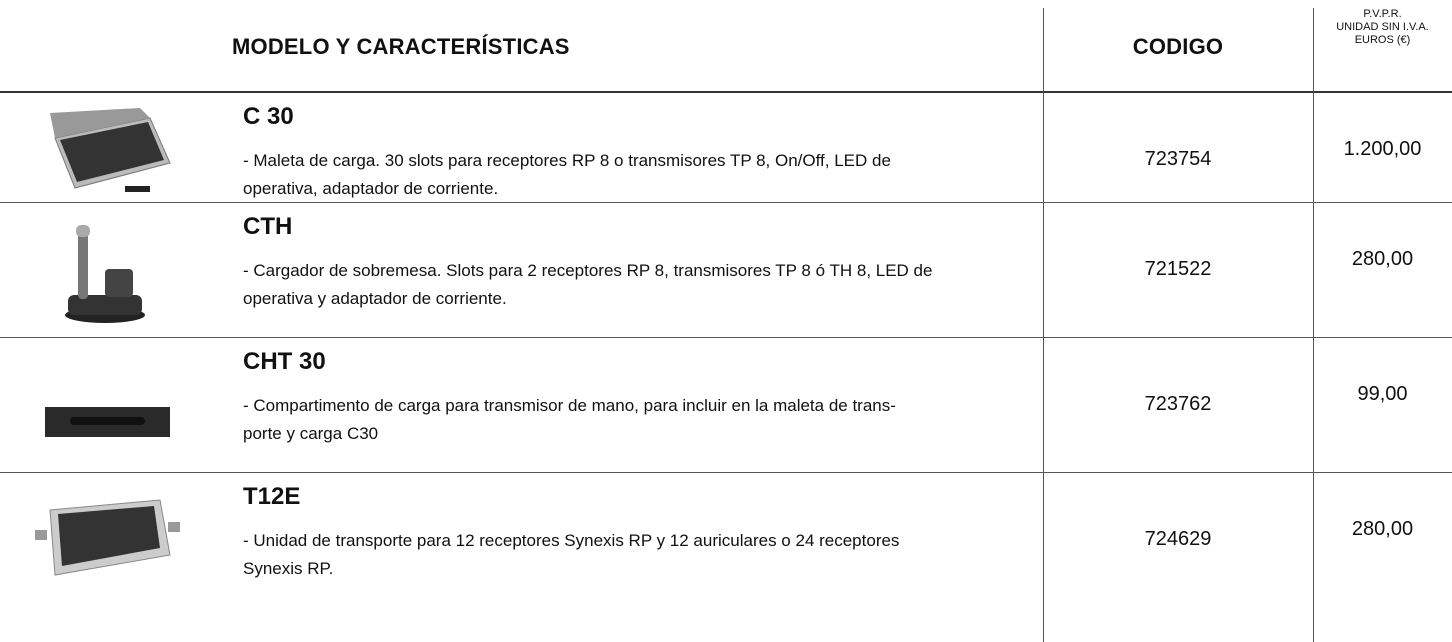 The width and height of the screenshot is (1452, 642). What do you see at coordinates (311, 433) in the screenshot?
I see `description-line: porte y carga C30` at bounding box center [311, 433].